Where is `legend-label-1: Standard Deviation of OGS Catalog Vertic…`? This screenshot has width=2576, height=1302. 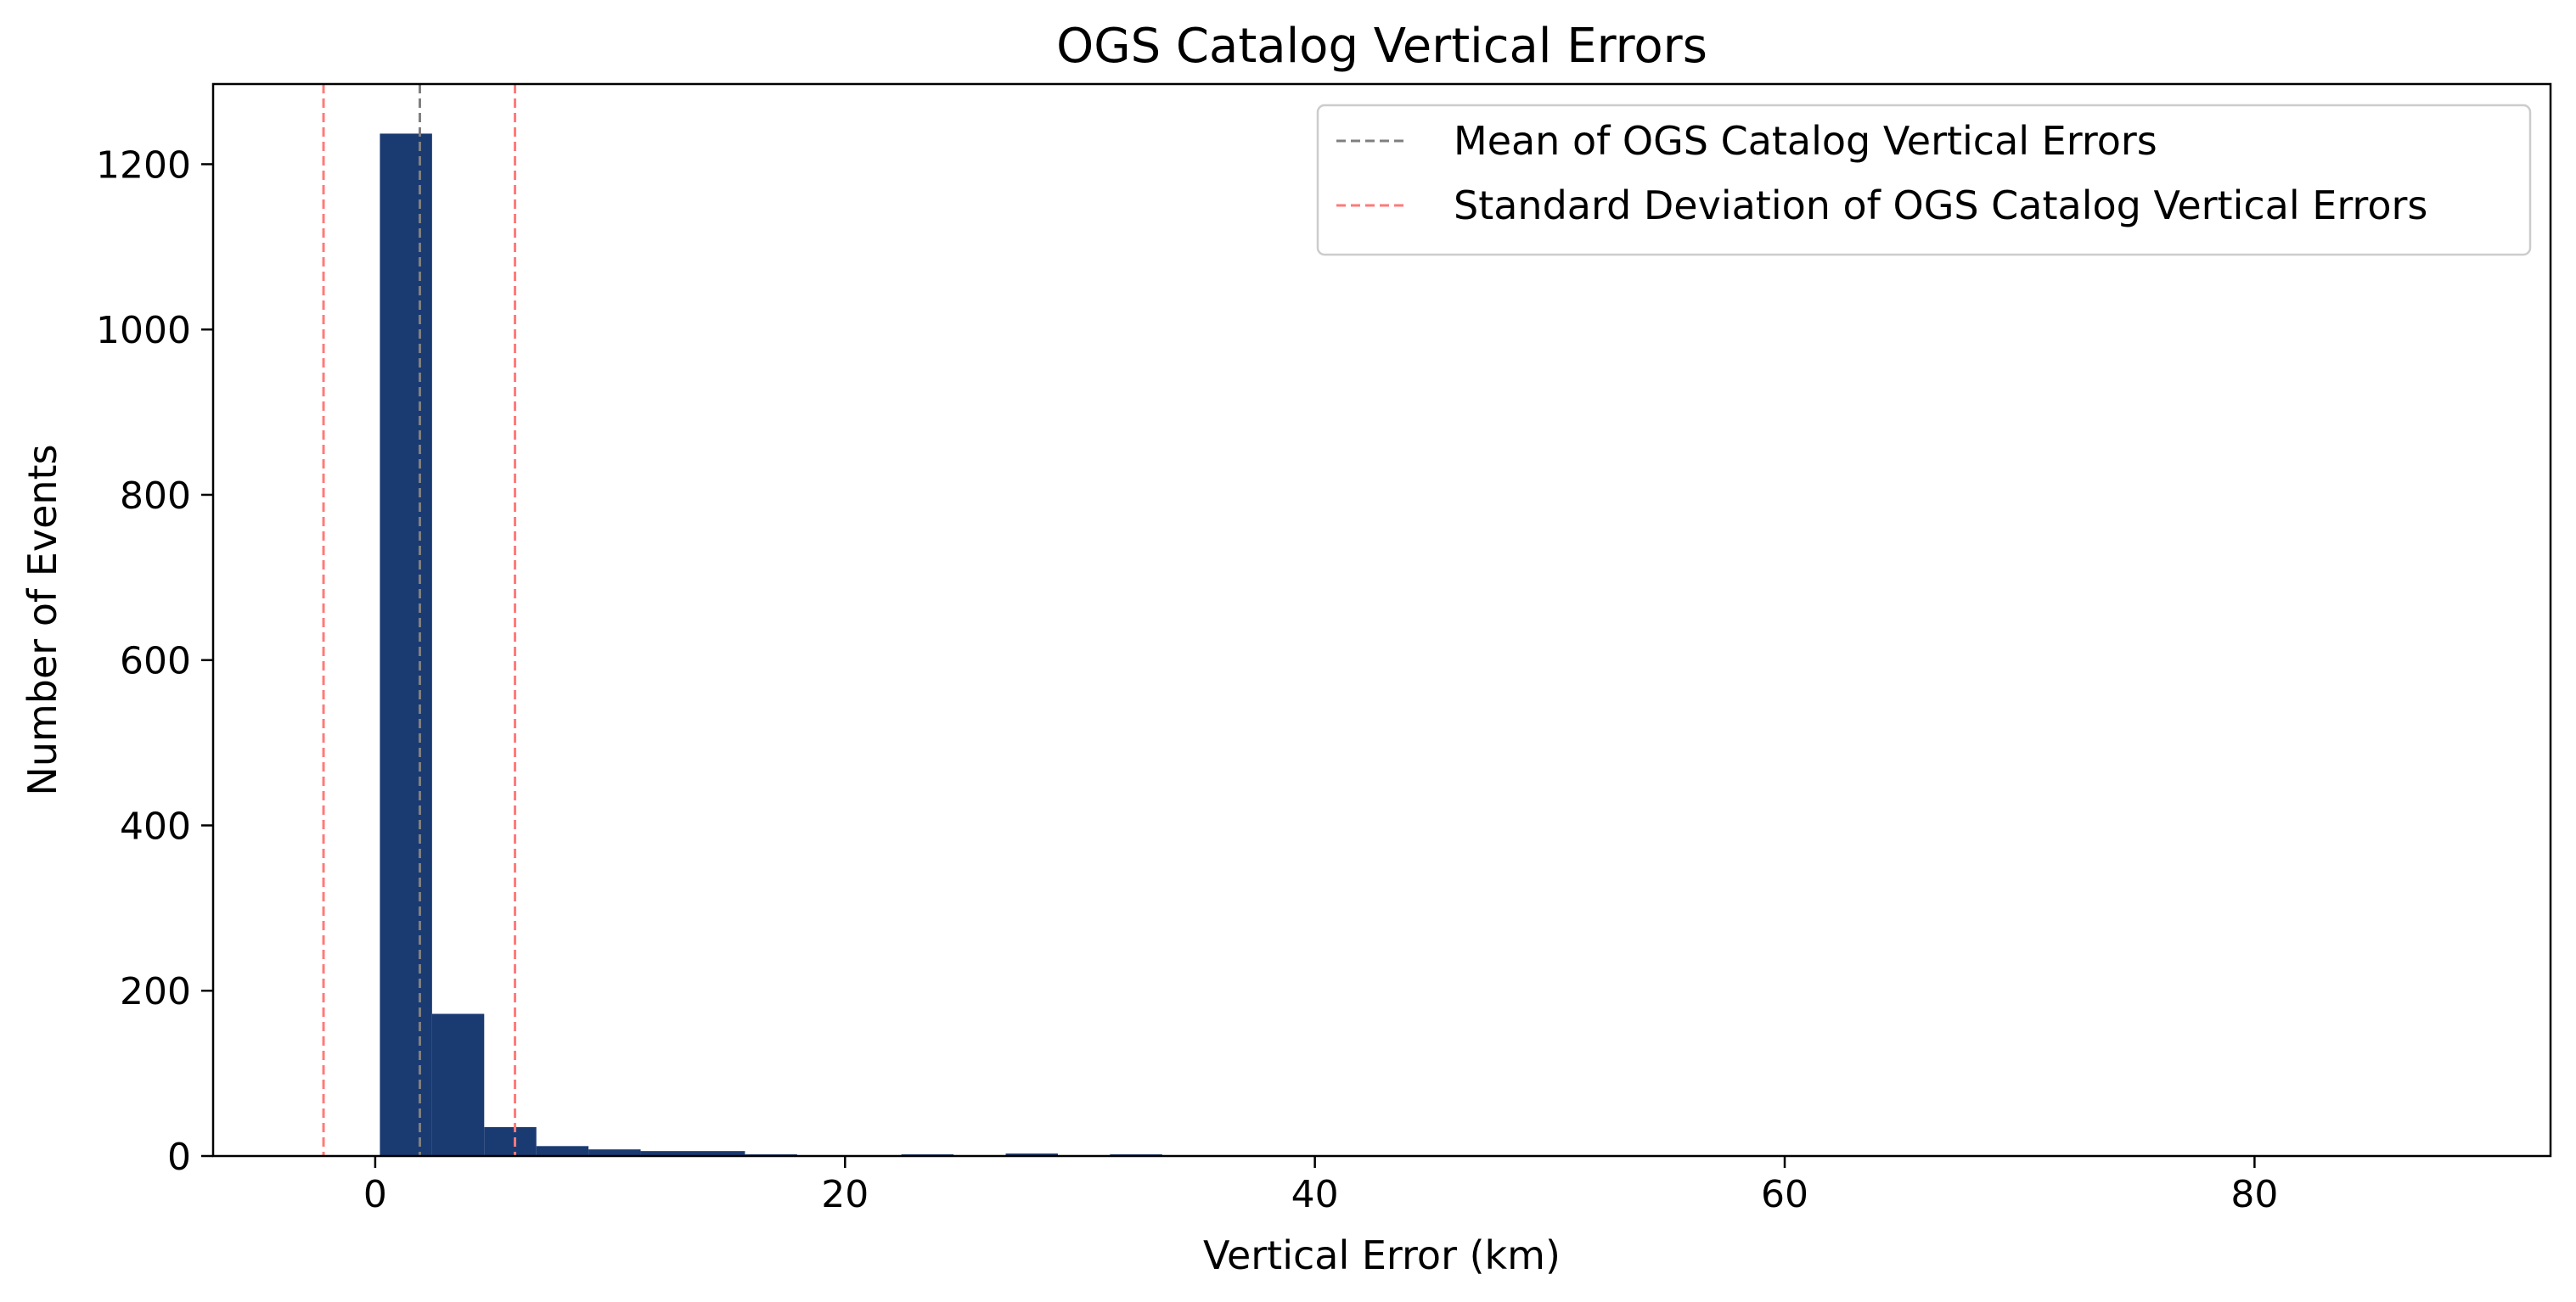
legend-label-1: Standard Deviation of OGS Catalog Vertic… is located at coordinates (1940, 205).